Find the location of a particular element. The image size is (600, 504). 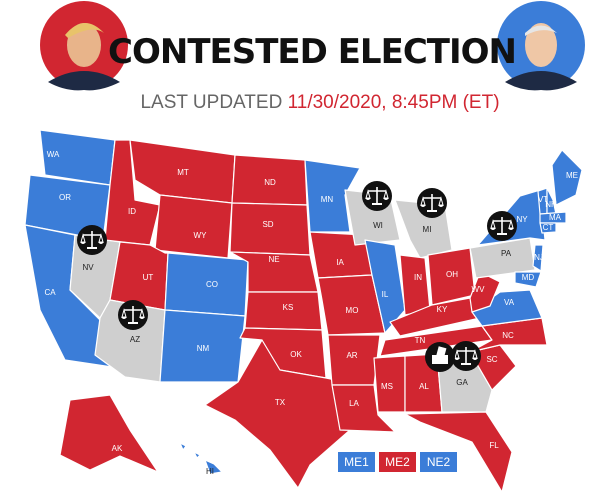

legend-label: ME2 is located at coordinates (397, 462).